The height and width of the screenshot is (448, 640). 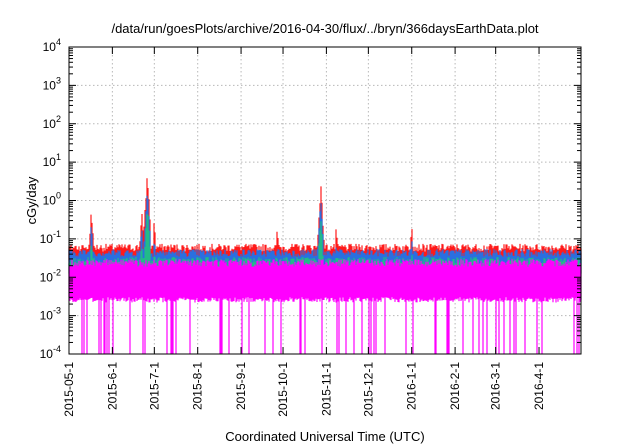 What do you see at coordinates (50, 352) in the screenshot?
I see `y-tick-label: 10⁻⁴` at bounding box center [50, 352].